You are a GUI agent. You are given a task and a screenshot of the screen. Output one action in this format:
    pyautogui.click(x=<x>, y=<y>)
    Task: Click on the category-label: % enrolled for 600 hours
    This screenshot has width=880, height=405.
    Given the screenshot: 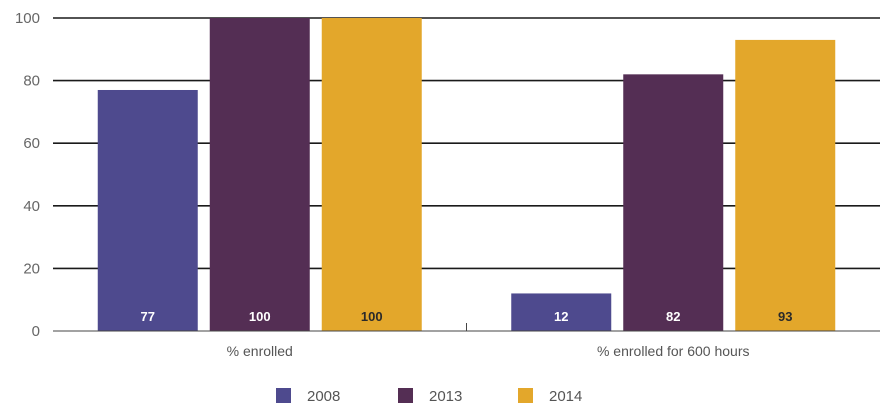 What is the action you would take?
    pyautogui.click(x=673, y=351)
    